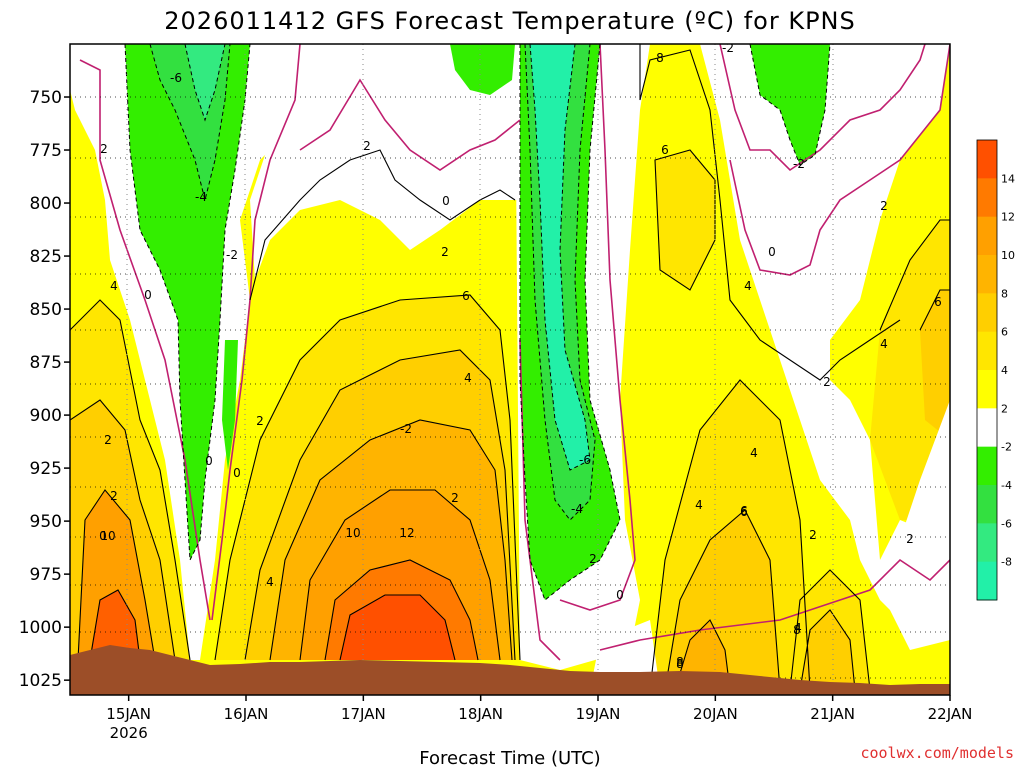  What do you see at coordinates (1004, 408) in the screenshot?
I see `colorbar-label: 2` at bounding box center [1004, 408].